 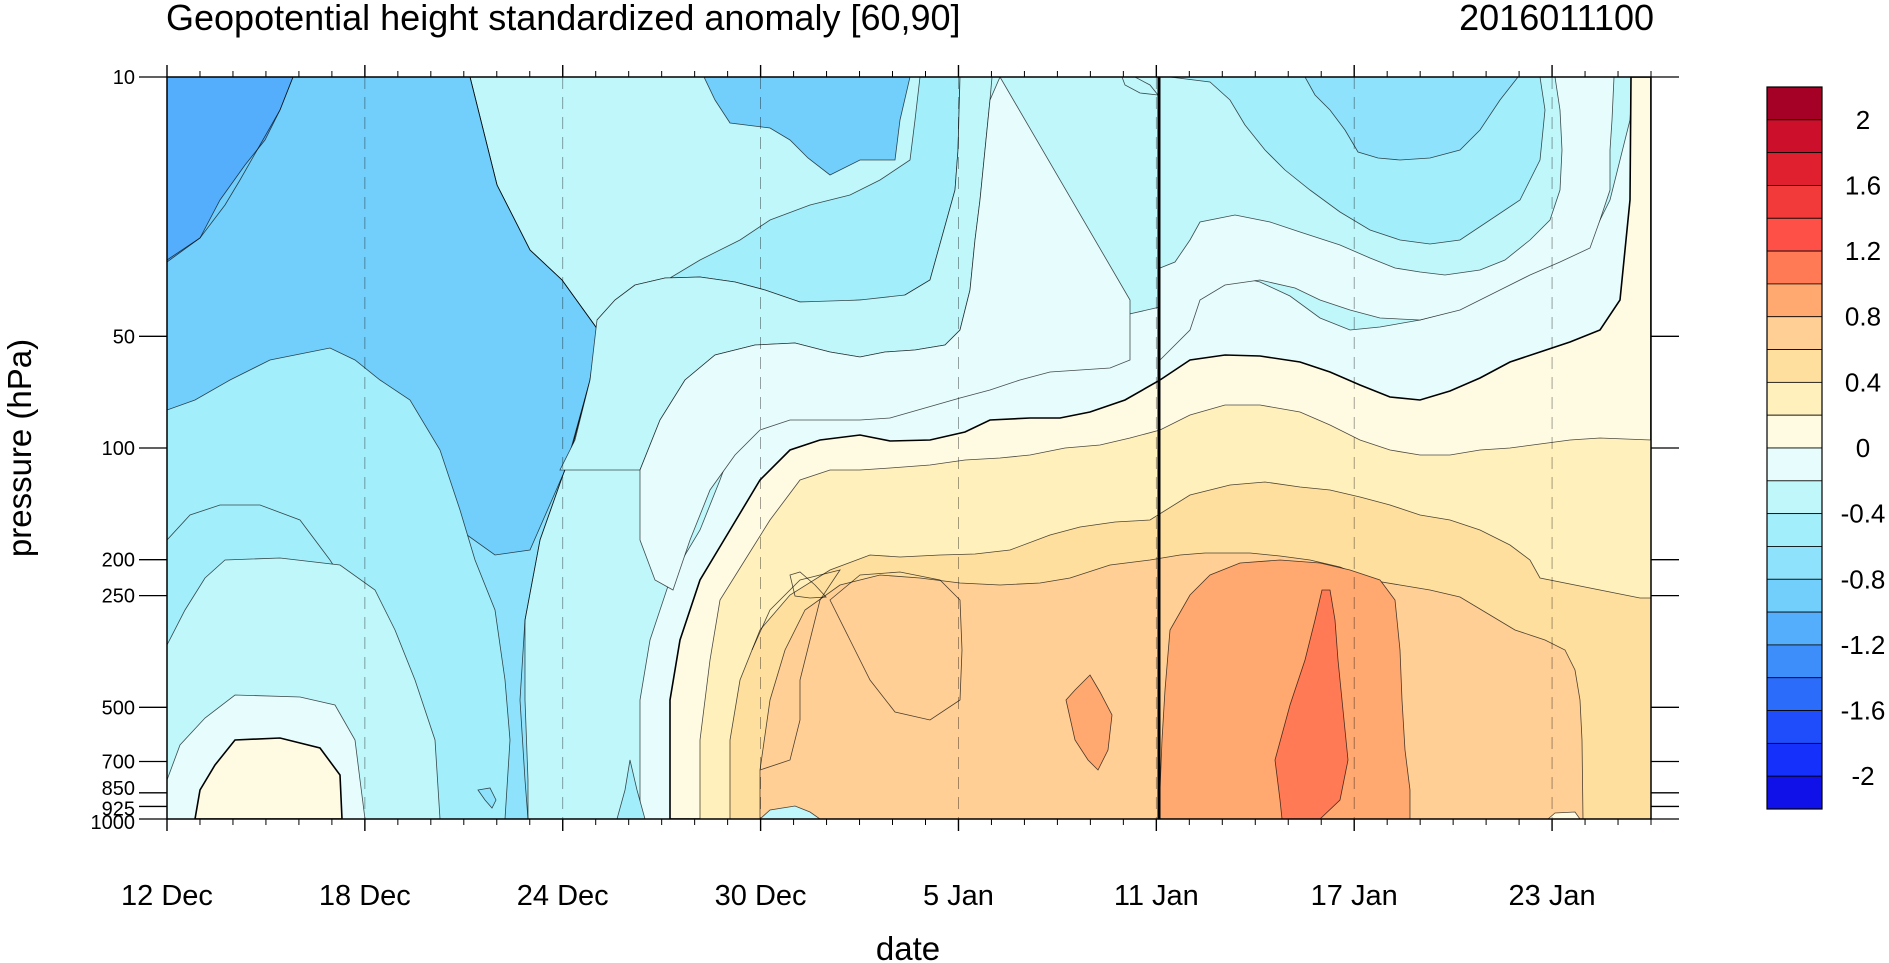 What do you see at coordinates (167, 896) in the screenshot?
I see `x-tick-label: 12 Dec` at bounding box center [167, 896].